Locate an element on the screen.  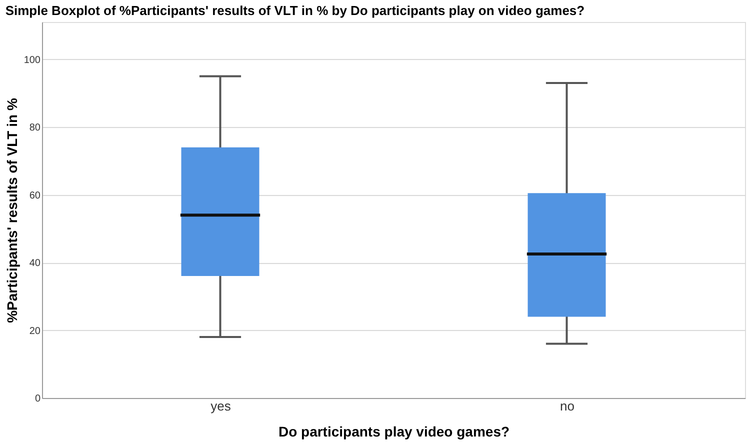
x-tick-label: yes is located at coordinates (221, 406).